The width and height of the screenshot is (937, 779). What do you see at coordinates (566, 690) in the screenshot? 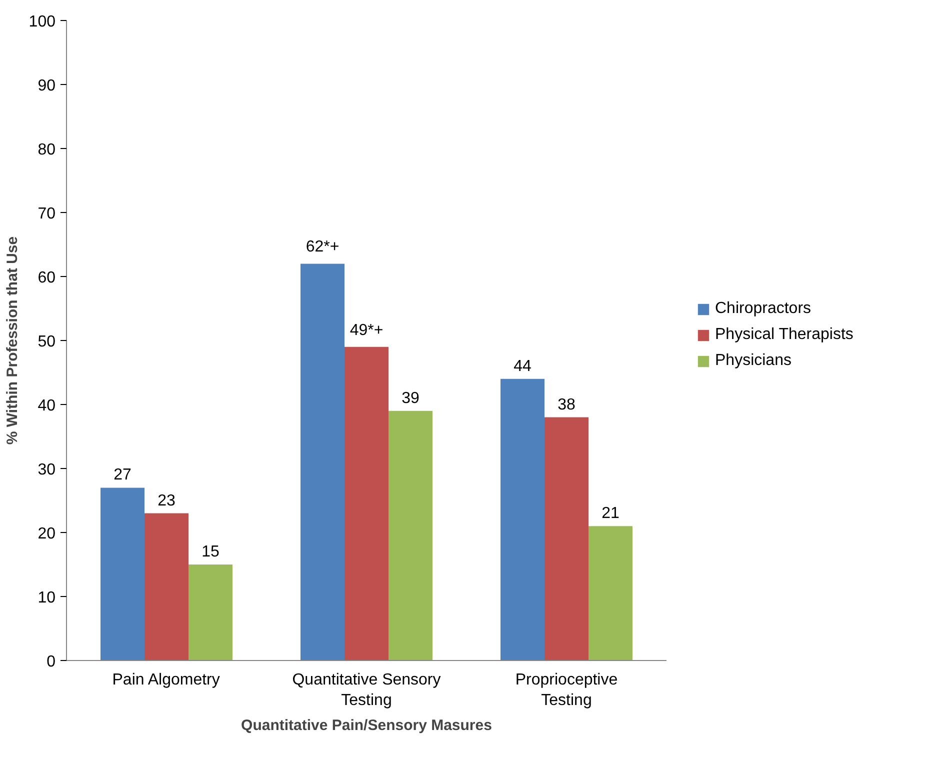
I see `x-tick-label: Proprioceptive Testing` at bounding box center [566, 690].